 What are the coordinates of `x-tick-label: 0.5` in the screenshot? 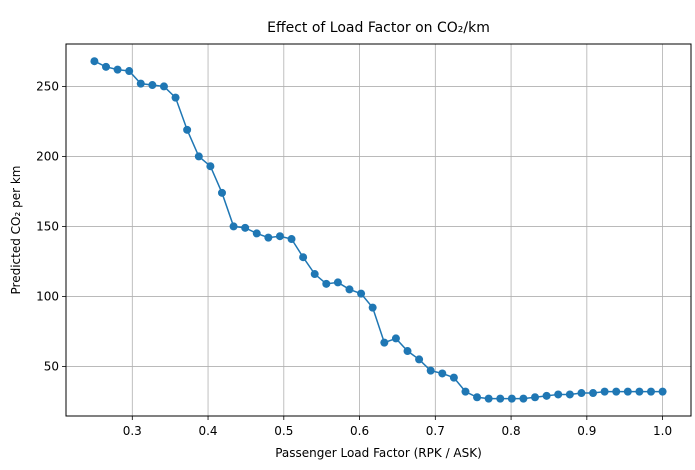 It's located at (283, 431).